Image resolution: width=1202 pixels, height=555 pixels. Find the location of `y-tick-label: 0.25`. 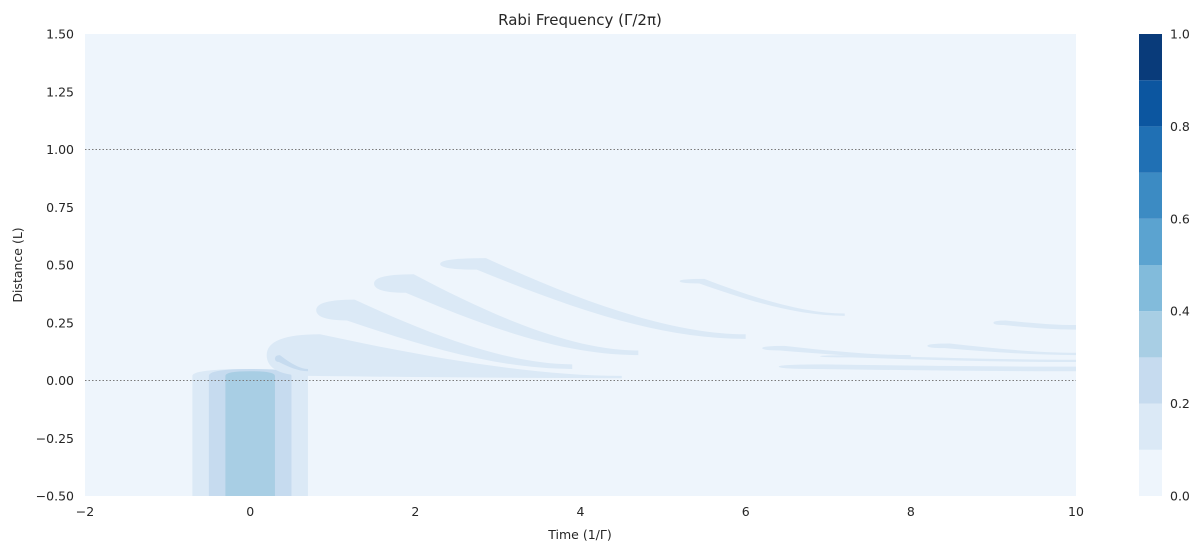

y-tick-label: 0.25 is located at coordinates (60, 322).